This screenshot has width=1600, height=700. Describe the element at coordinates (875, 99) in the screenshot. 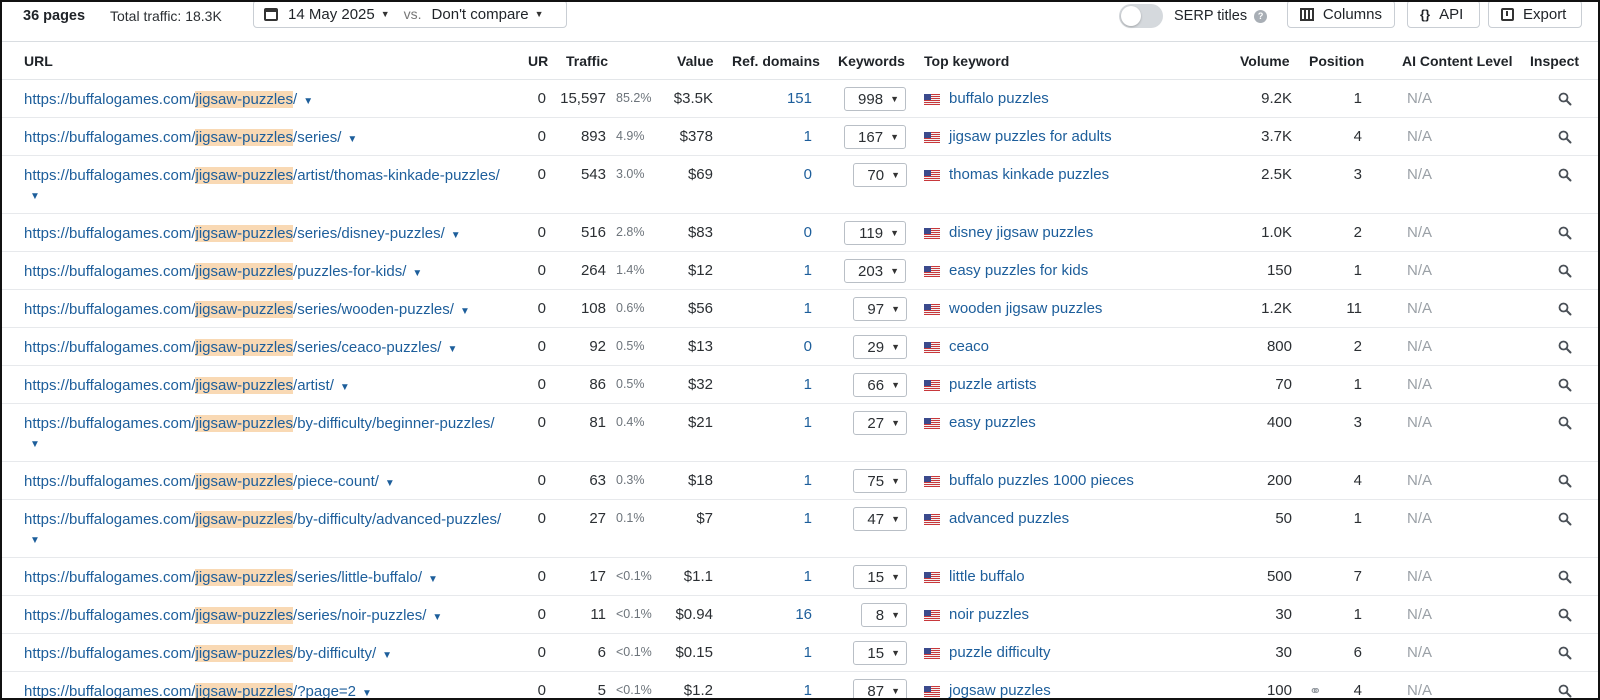

I see `keywords-dropdown: 998 ▼` at that location.